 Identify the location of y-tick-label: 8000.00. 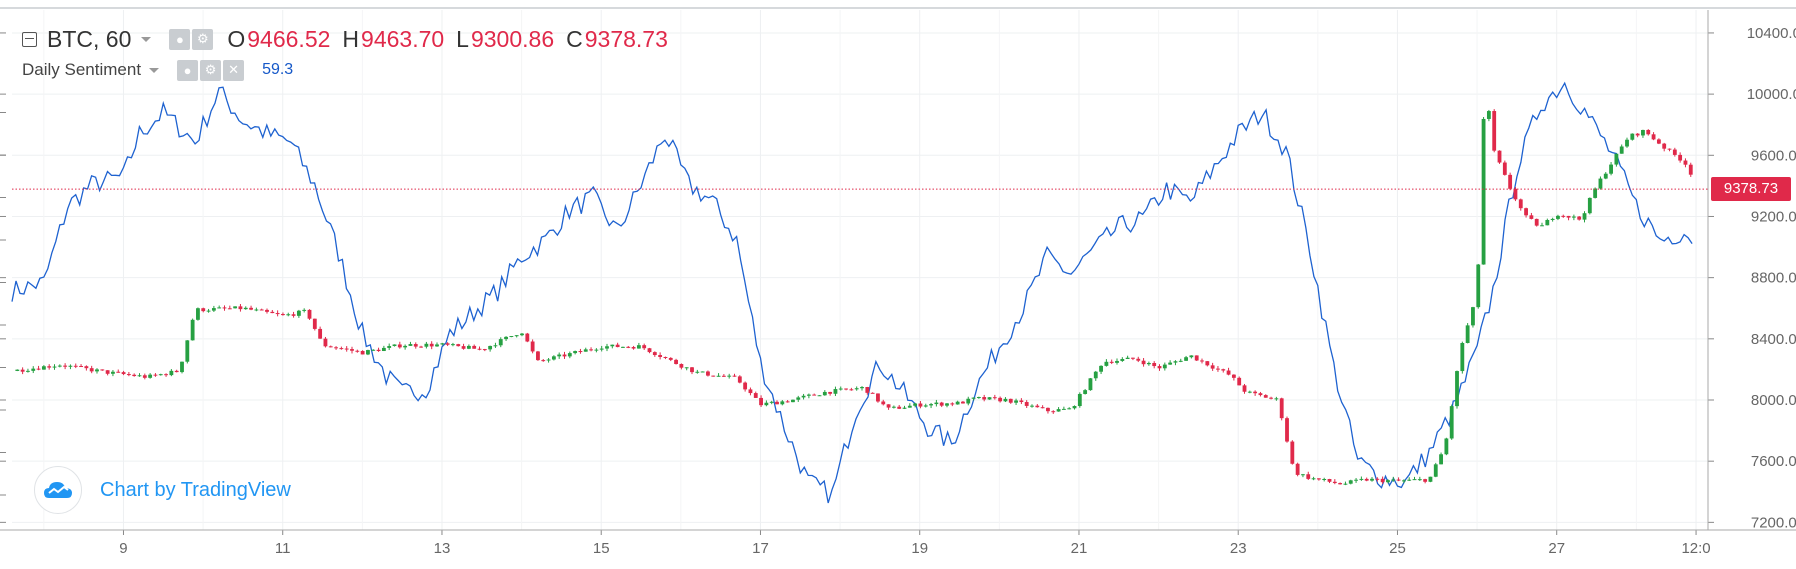
(1773, 400).